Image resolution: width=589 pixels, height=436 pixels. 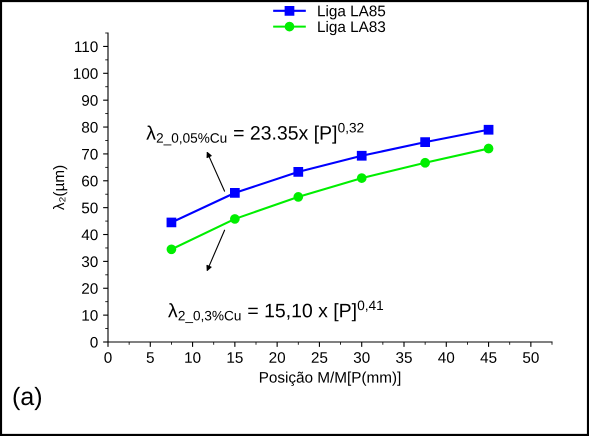 What do you see at coordinates (86, 46) in the screenshot?
I see `y-tick-label: 110` at bounding box center [86, 46].